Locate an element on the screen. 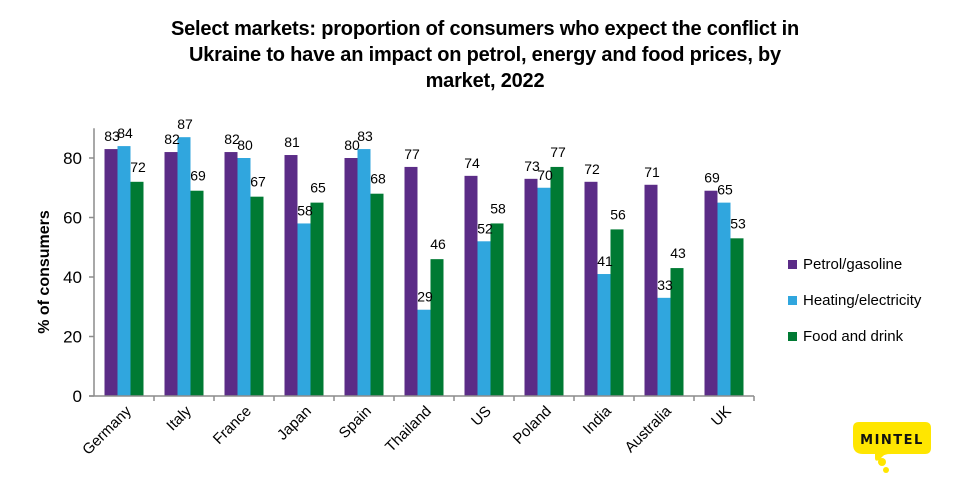  bar-france-food-and-drink is located at coordinates (257, 296).